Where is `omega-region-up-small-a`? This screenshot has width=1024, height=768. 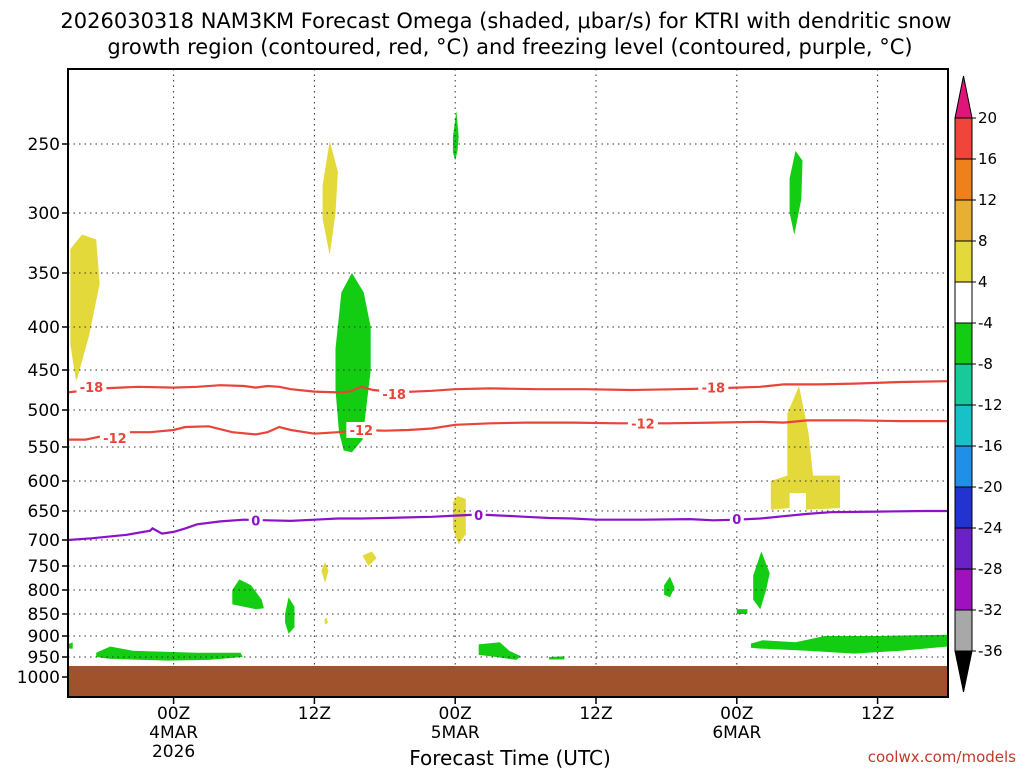 omega-region-up-small-a is located at coordinates (325, 572).